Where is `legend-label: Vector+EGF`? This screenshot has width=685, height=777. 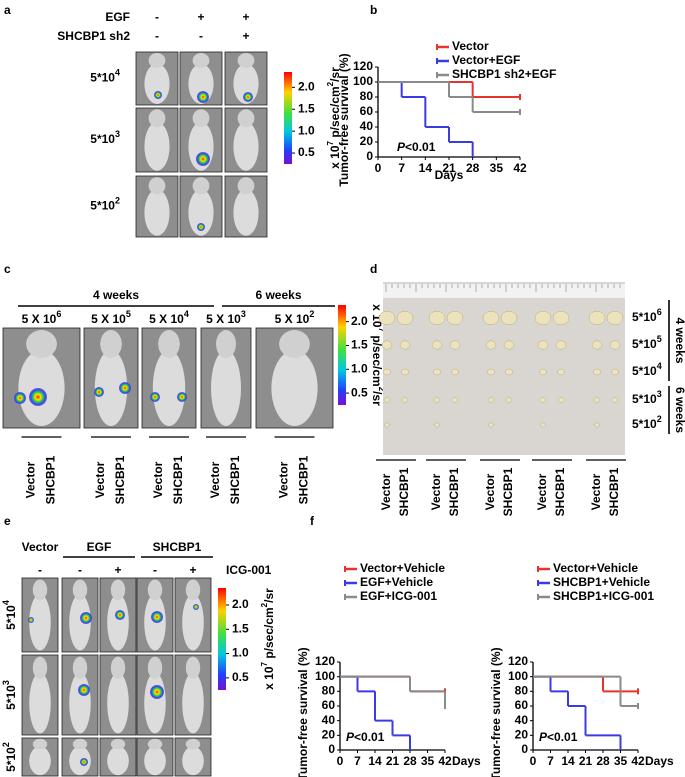 legend-label: Vector+EGF is located at coordinates (486, 60).